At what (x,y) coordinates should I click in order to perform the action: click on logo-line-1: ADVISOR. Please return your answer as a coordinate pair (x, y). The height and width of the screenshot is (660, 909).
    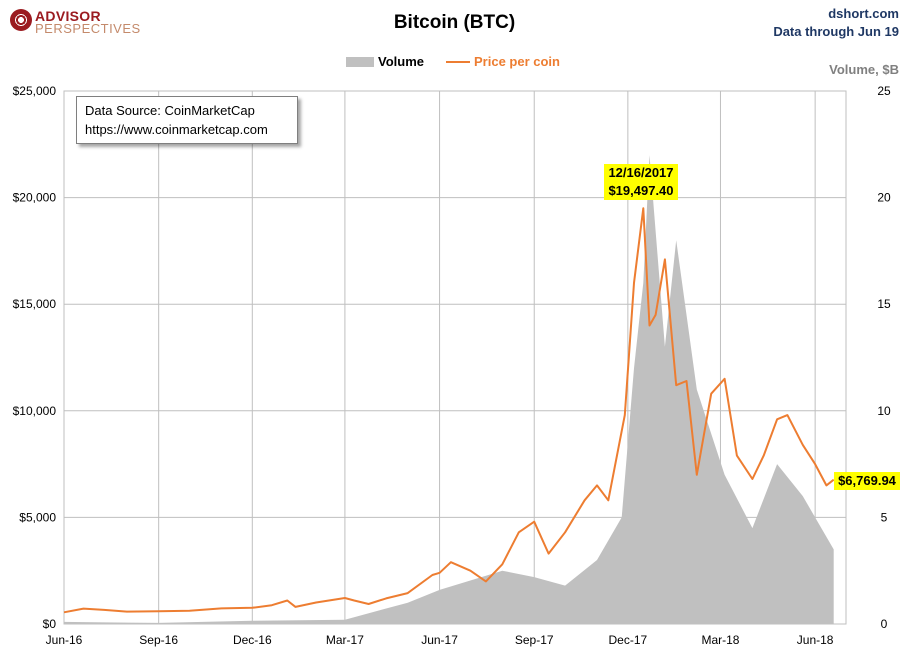
    Looking at the image, I should click on (68, 16).